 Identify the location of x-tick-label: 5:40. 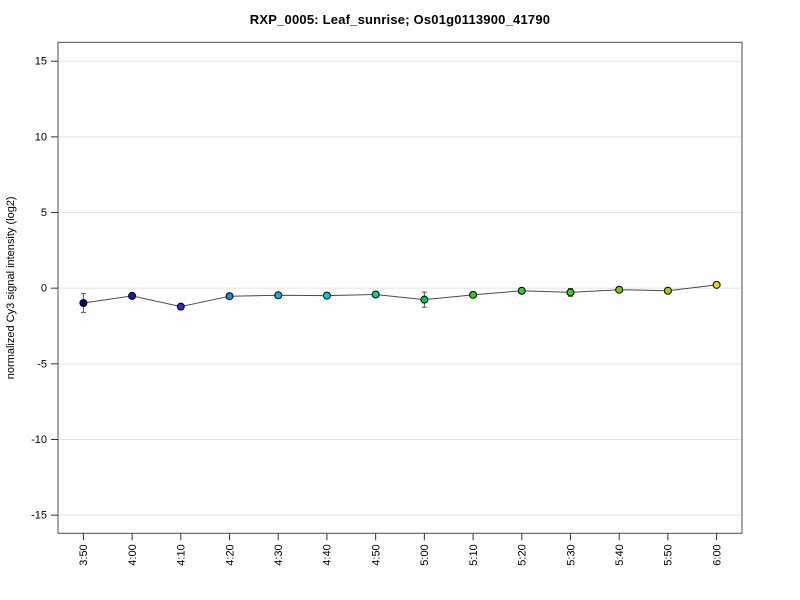
(620, 554).